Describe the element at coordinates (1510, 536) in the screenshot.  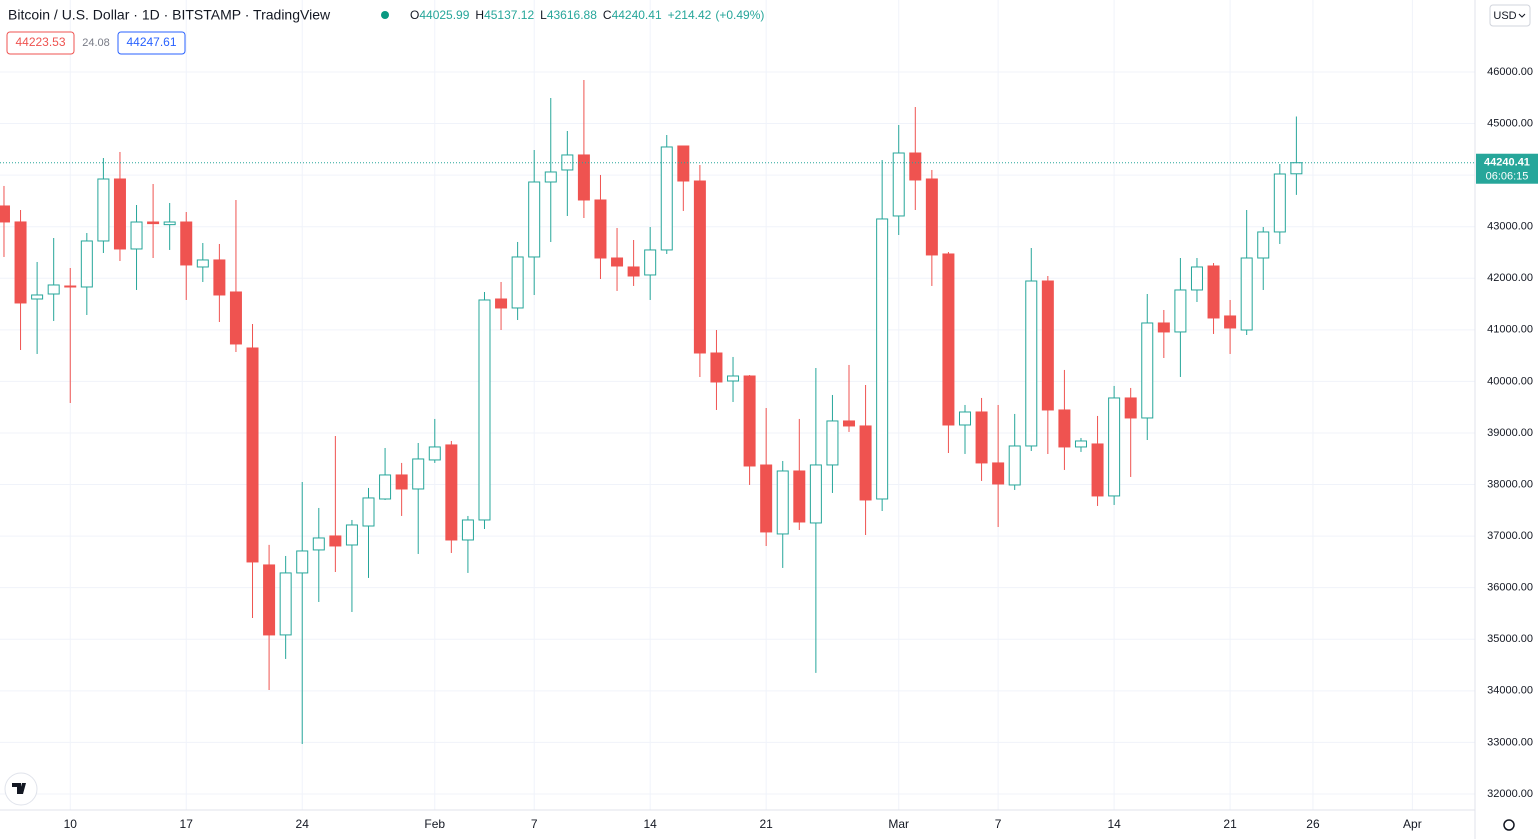
I see `y-tick-label: 37000.00` at that location.